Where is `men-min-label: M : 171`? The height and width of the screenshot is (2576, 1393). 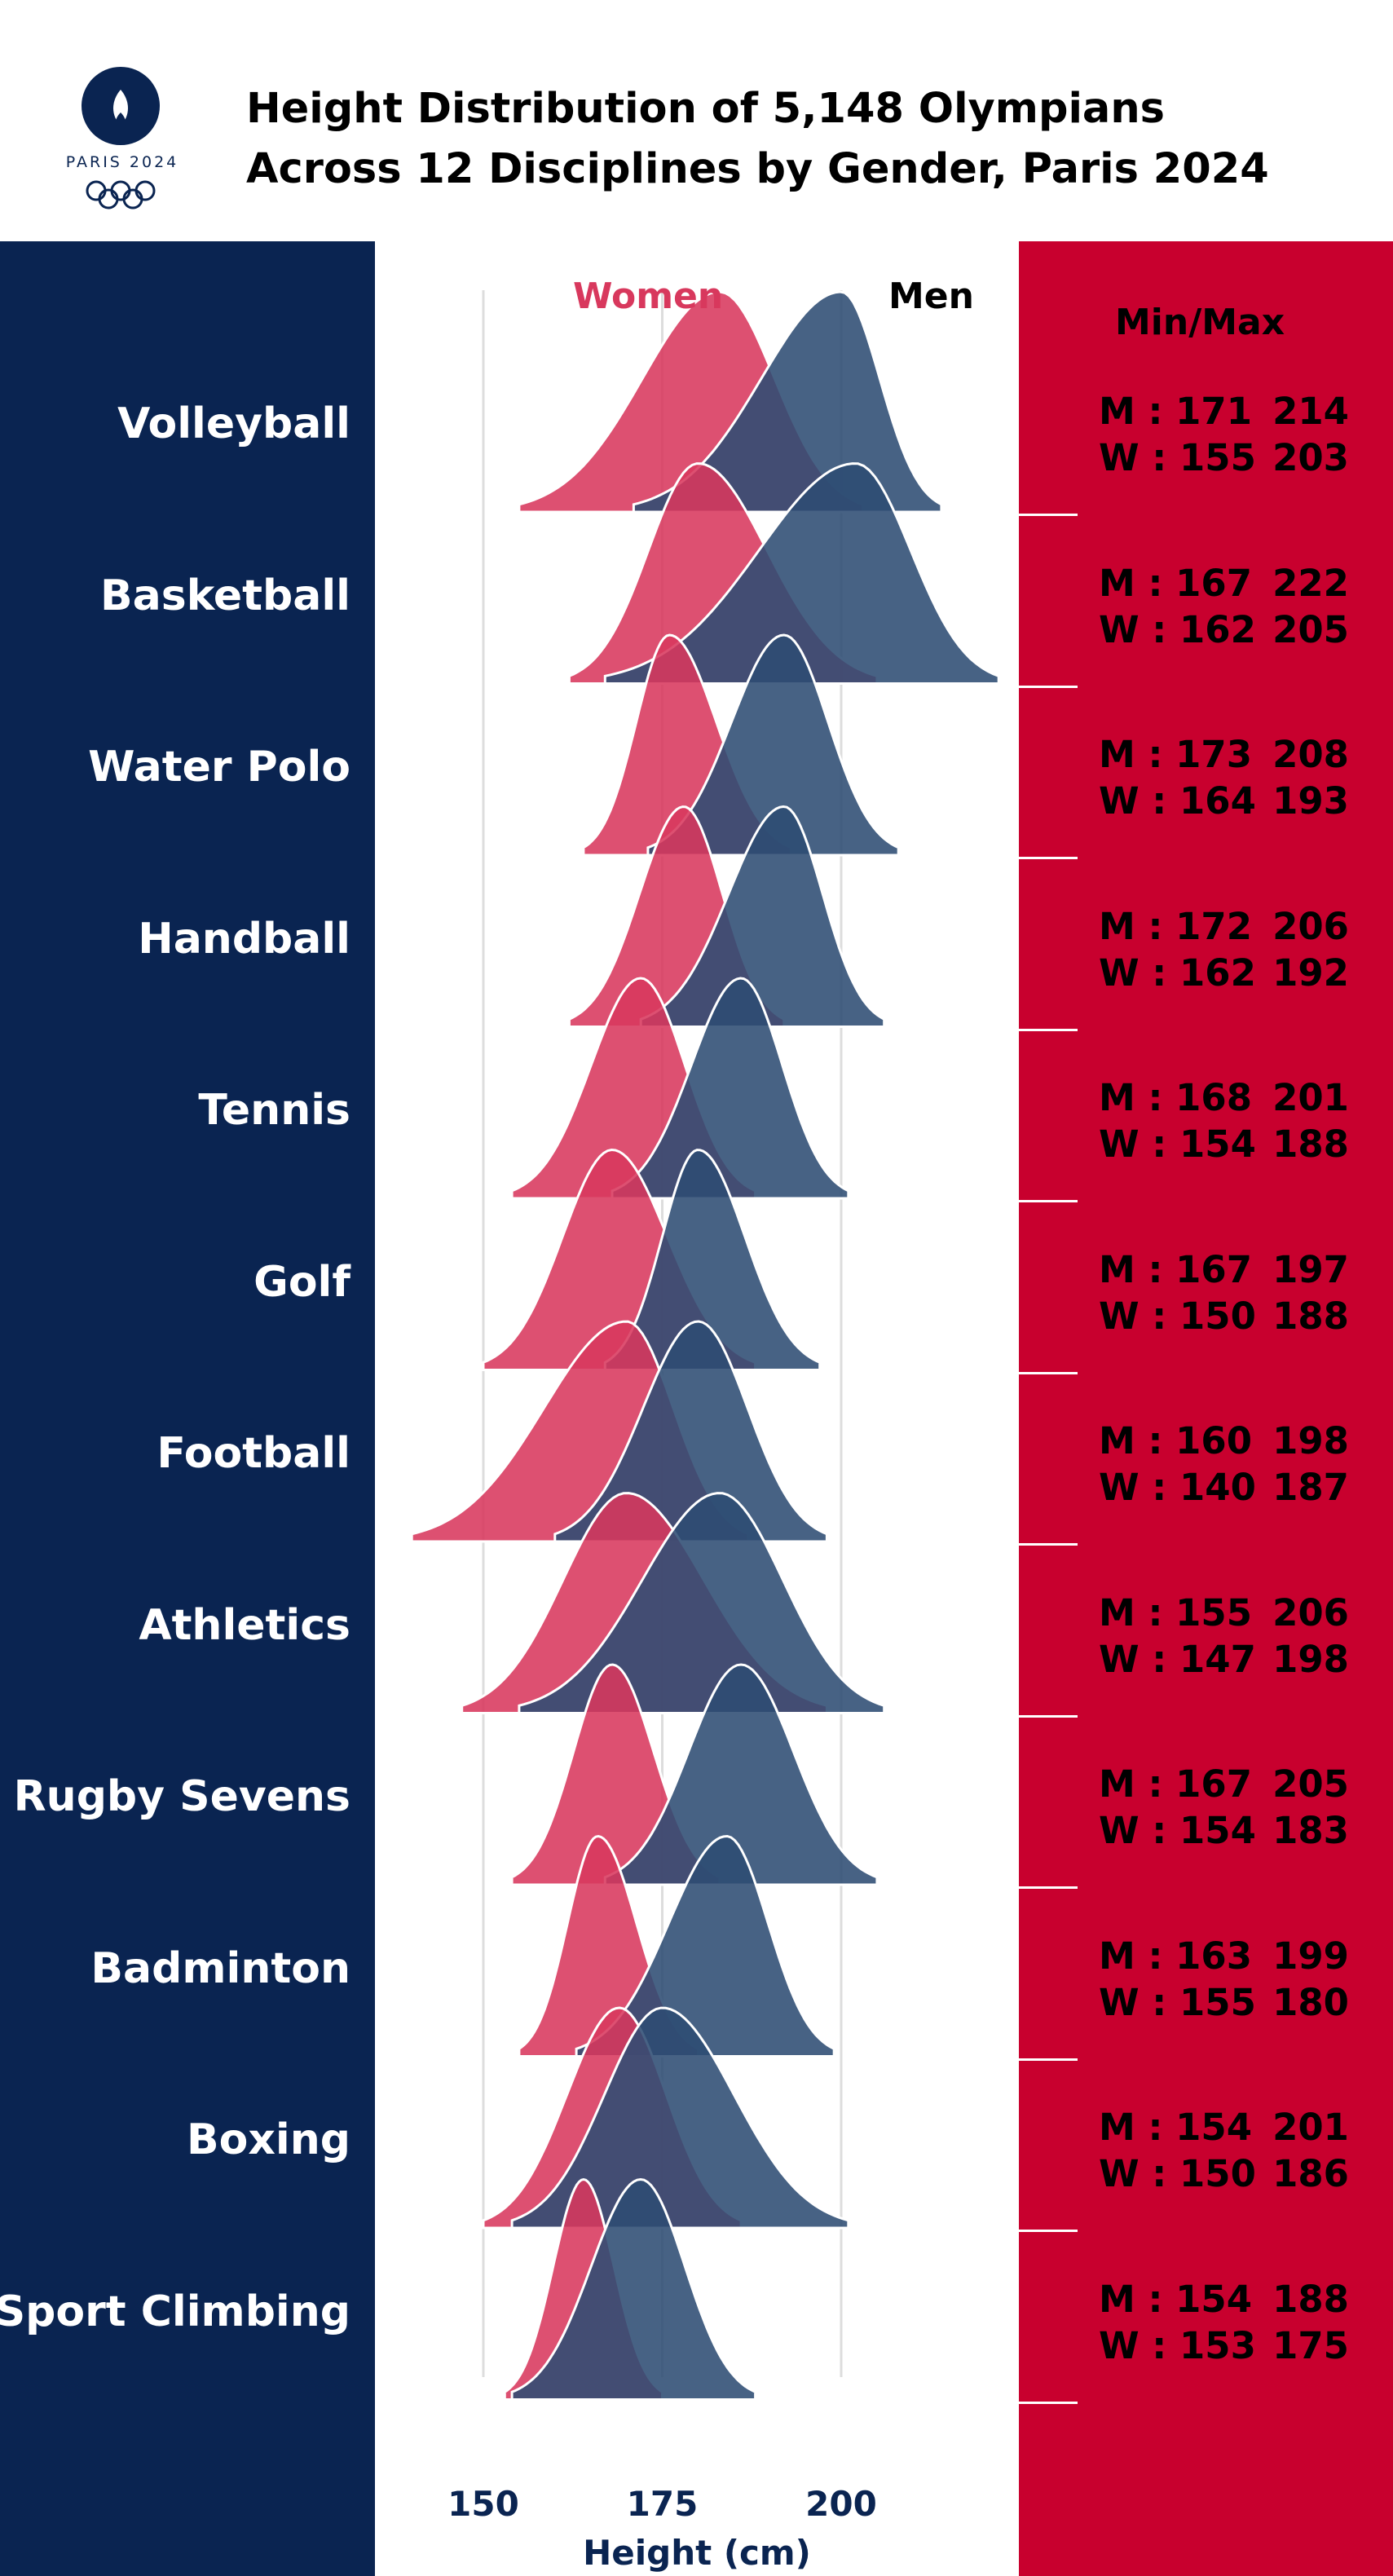 men-min-label: M : 171 is located at coordinates (1176, 411).